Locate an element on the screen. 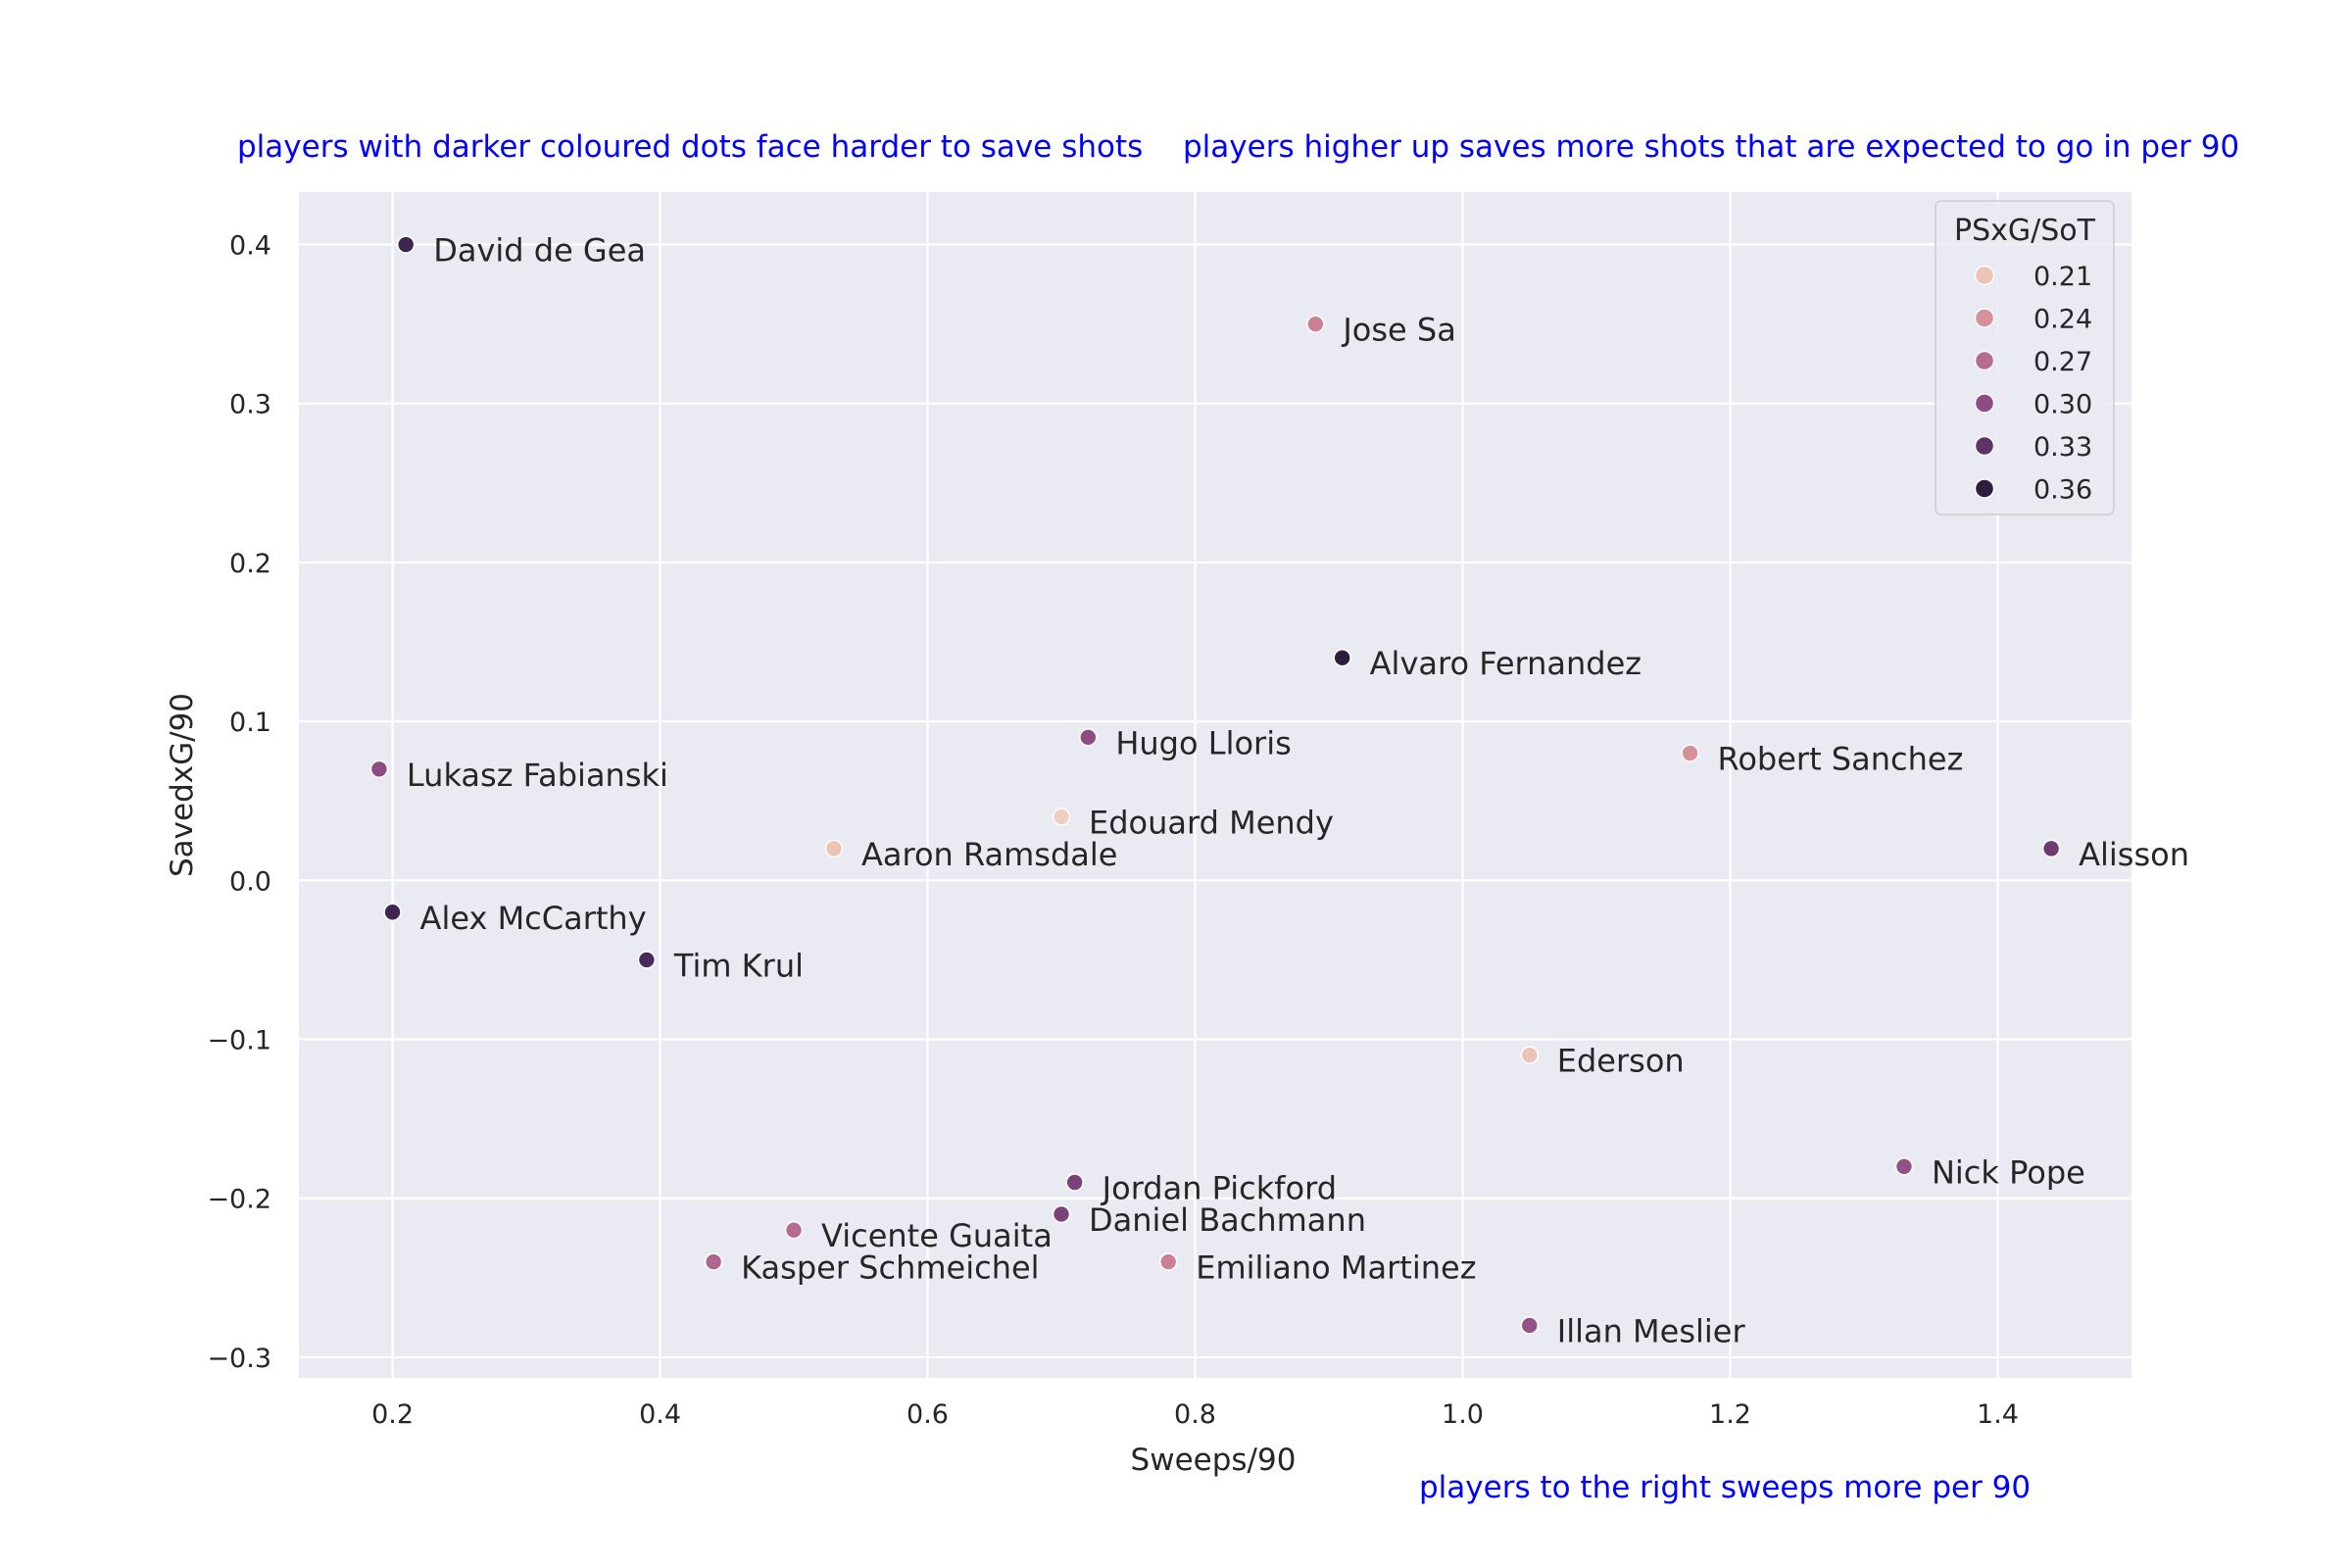  point-label: Nick Pope is located at coordinates (2008, 1172).